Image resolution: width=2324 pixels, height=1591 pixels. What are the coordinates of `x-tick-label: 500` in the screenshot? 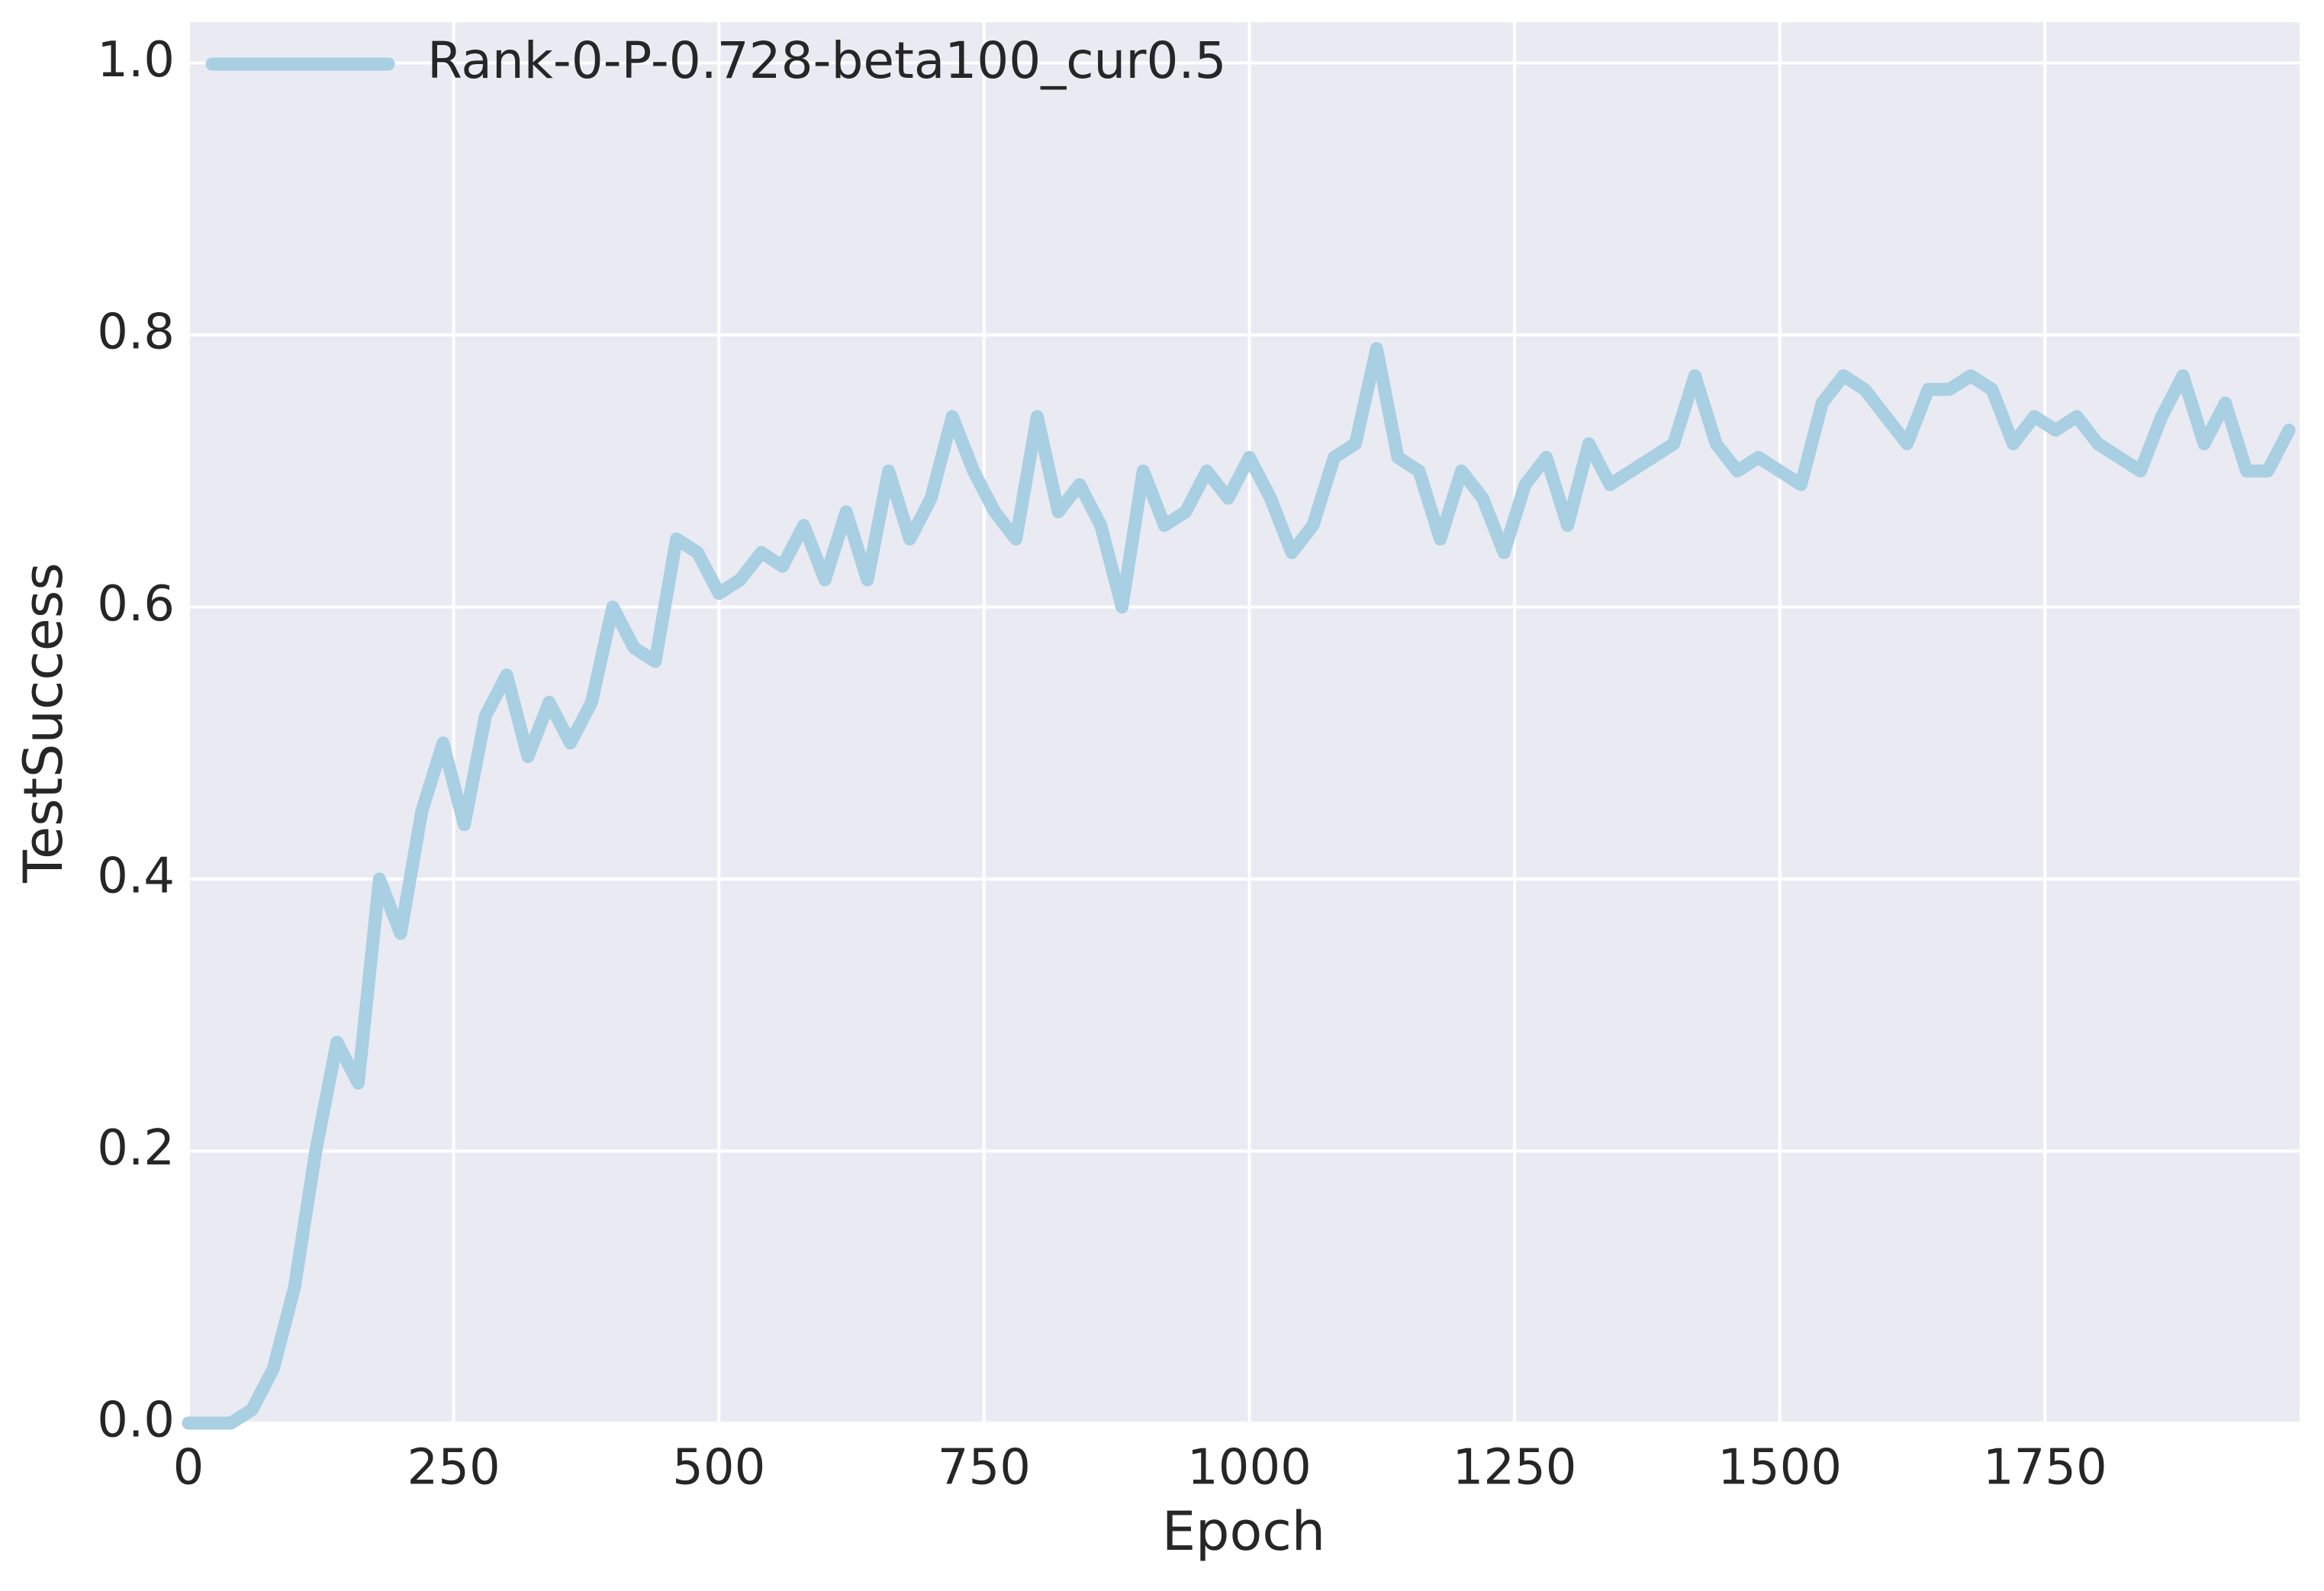 It's located at (718, 1468).